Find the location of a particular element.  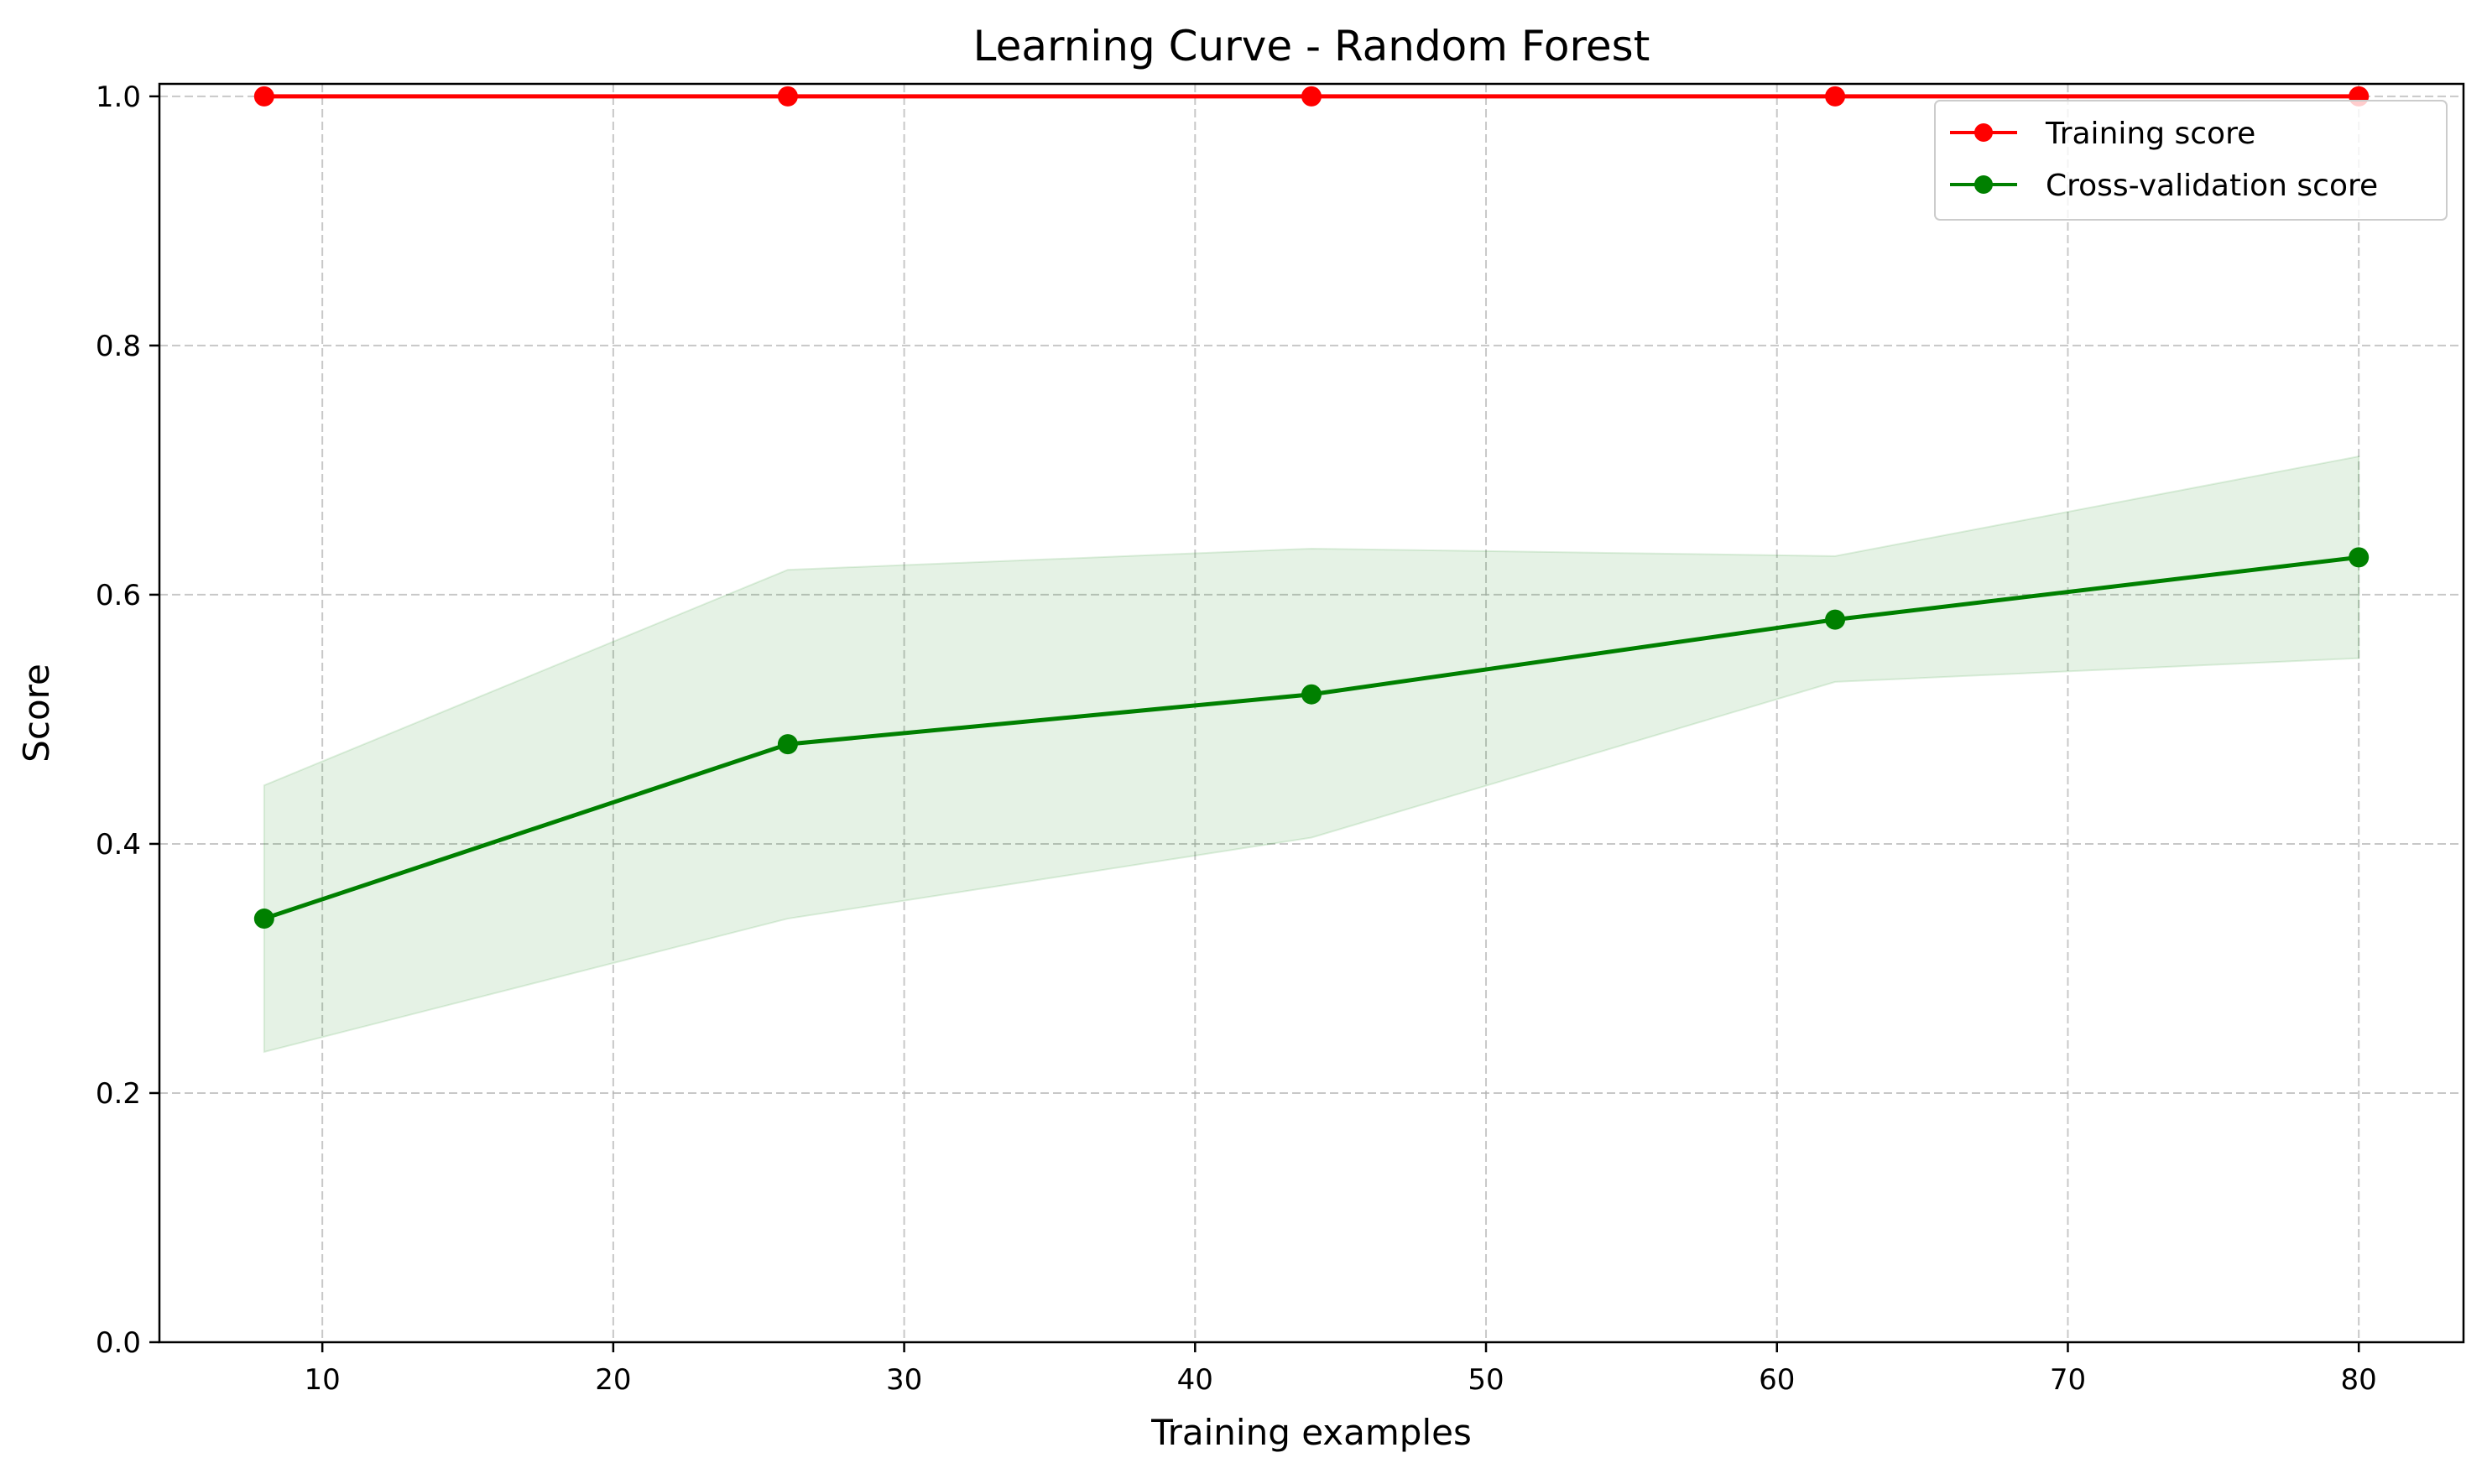

y-tick-label-0: 0.0 is located at coordinates (119, 1343).